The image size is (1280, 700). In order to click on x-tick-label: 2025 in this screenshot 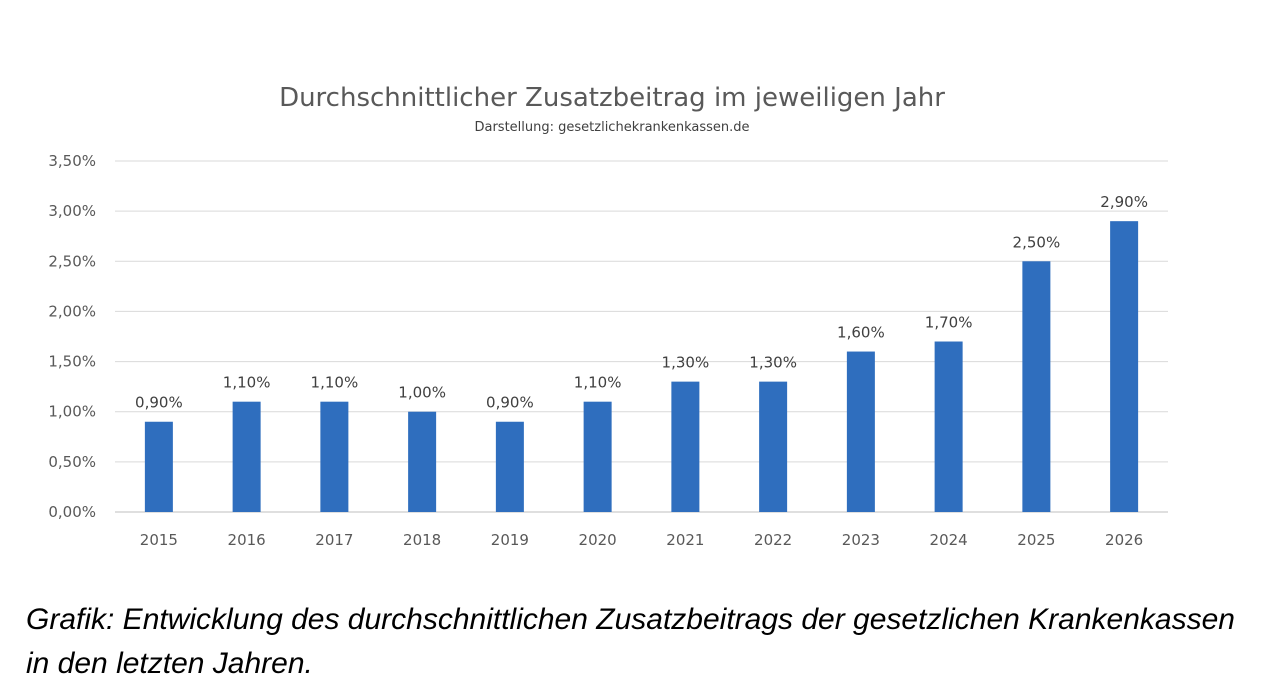, I will do `click(1036, 540)`.